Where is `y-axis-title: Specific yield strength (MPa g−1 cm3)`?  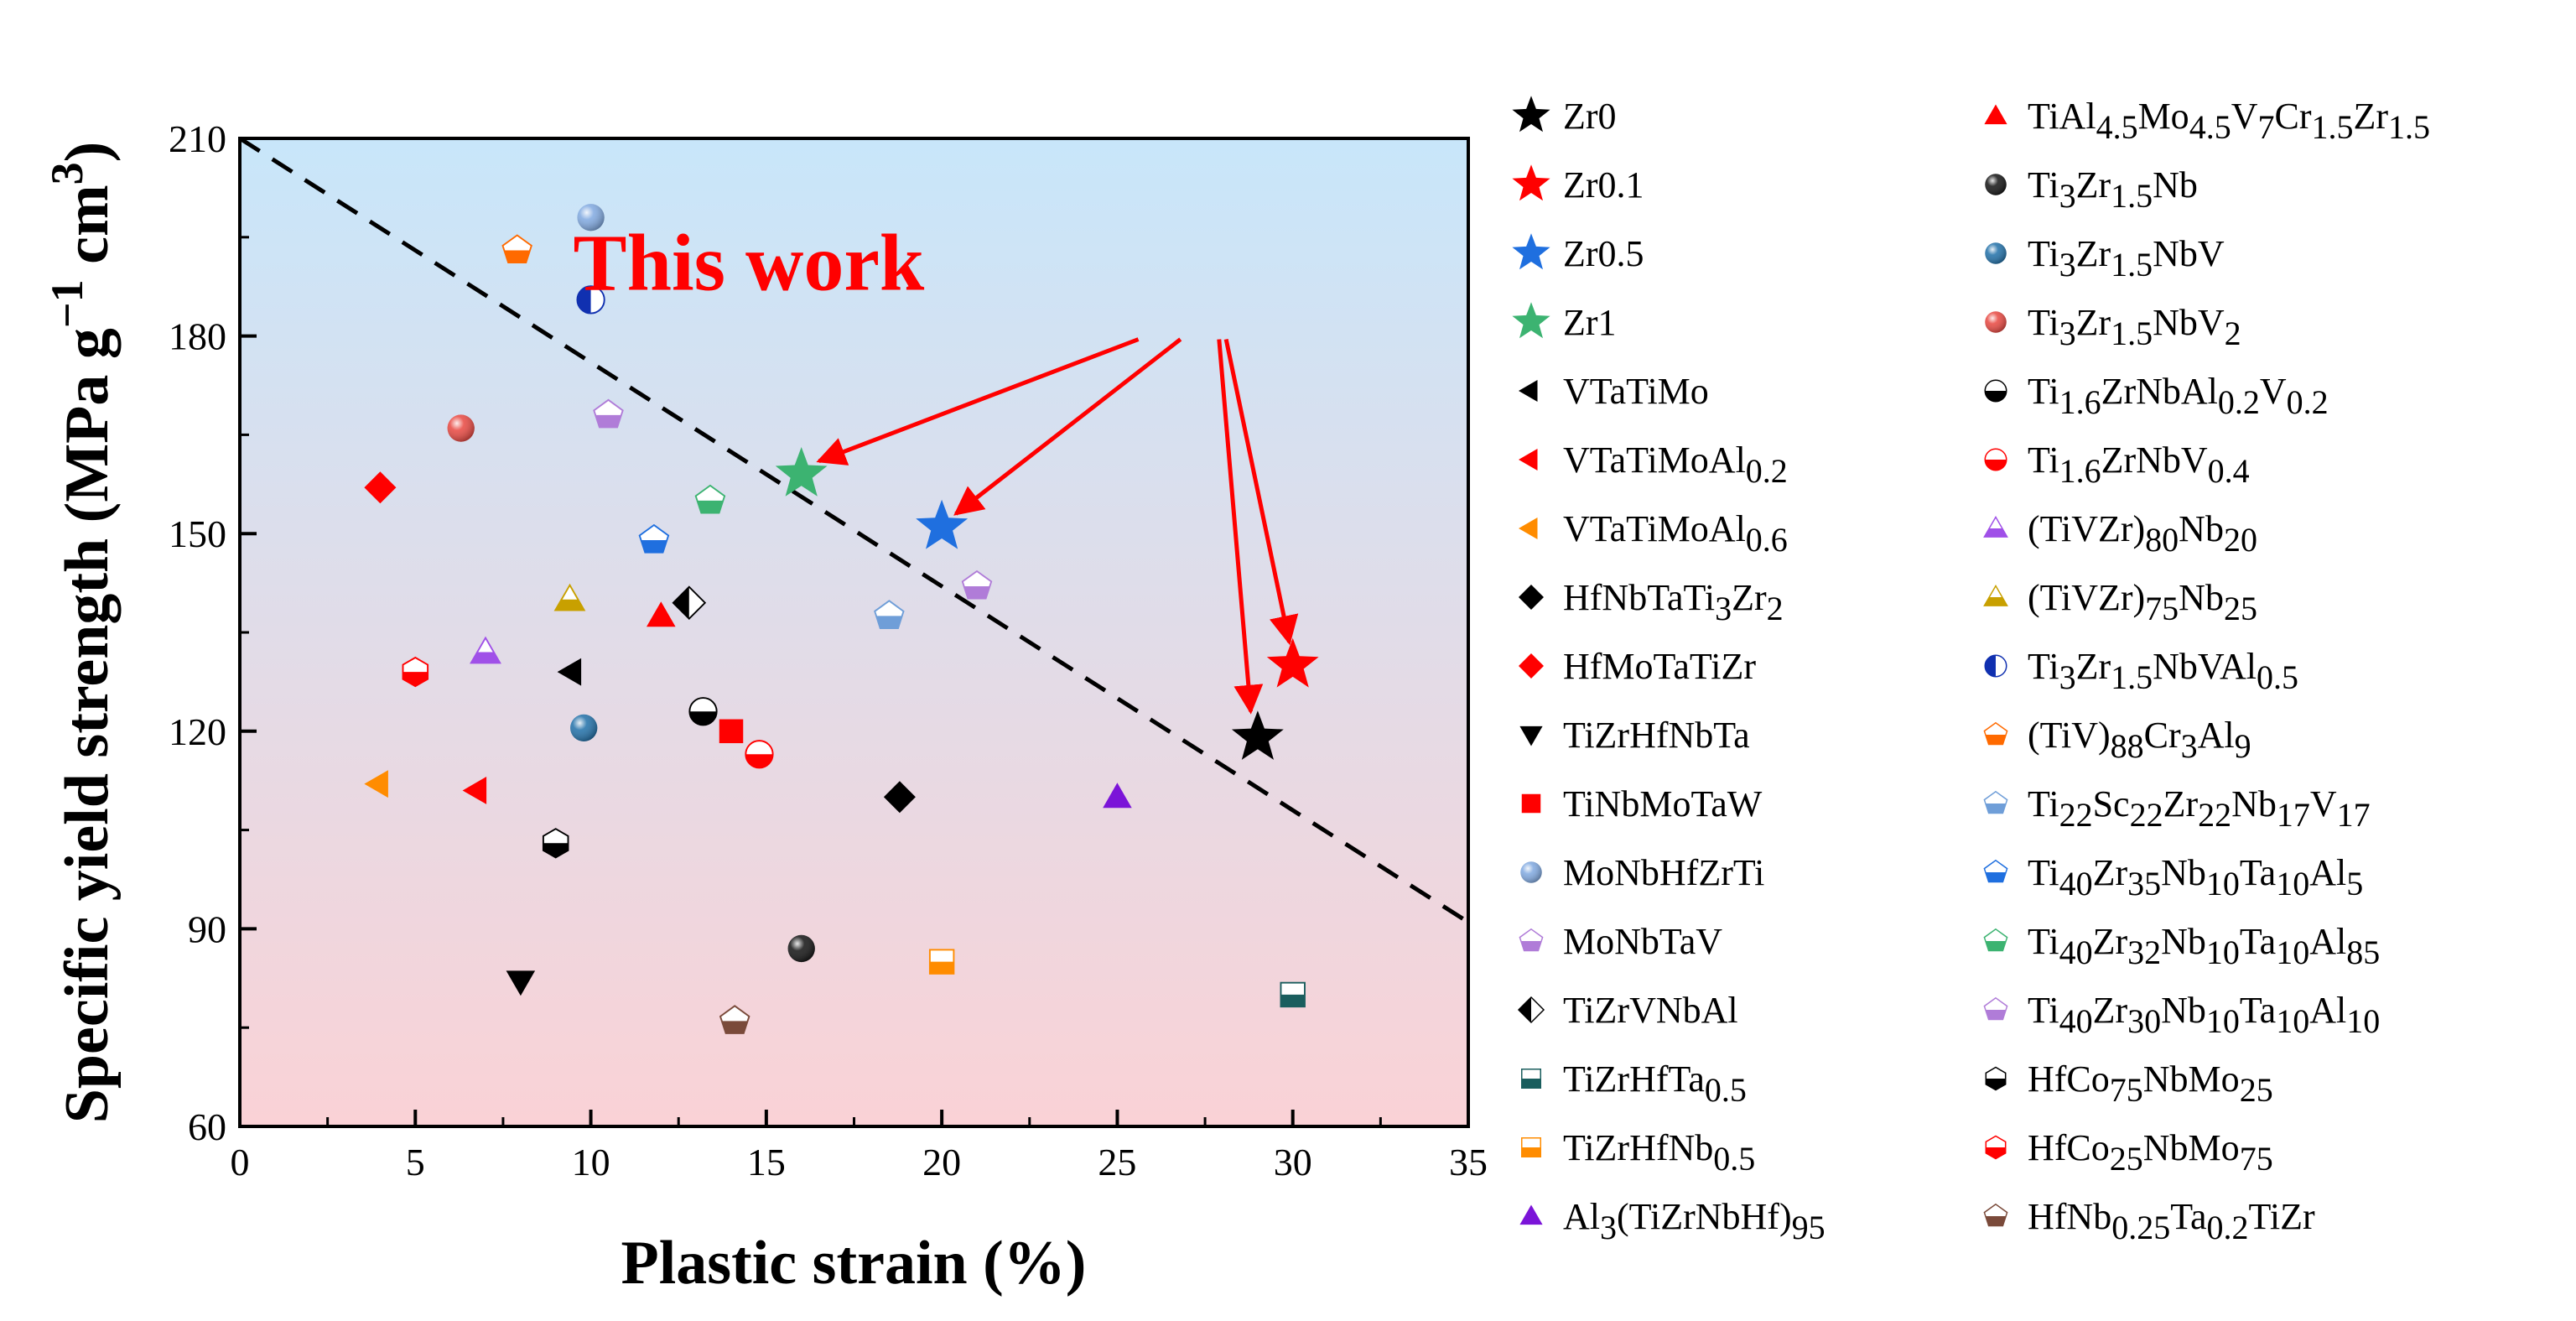
y-axis-title: Specific yield strength (MPa g−1 cm3) is located at coordinates (82, 633).